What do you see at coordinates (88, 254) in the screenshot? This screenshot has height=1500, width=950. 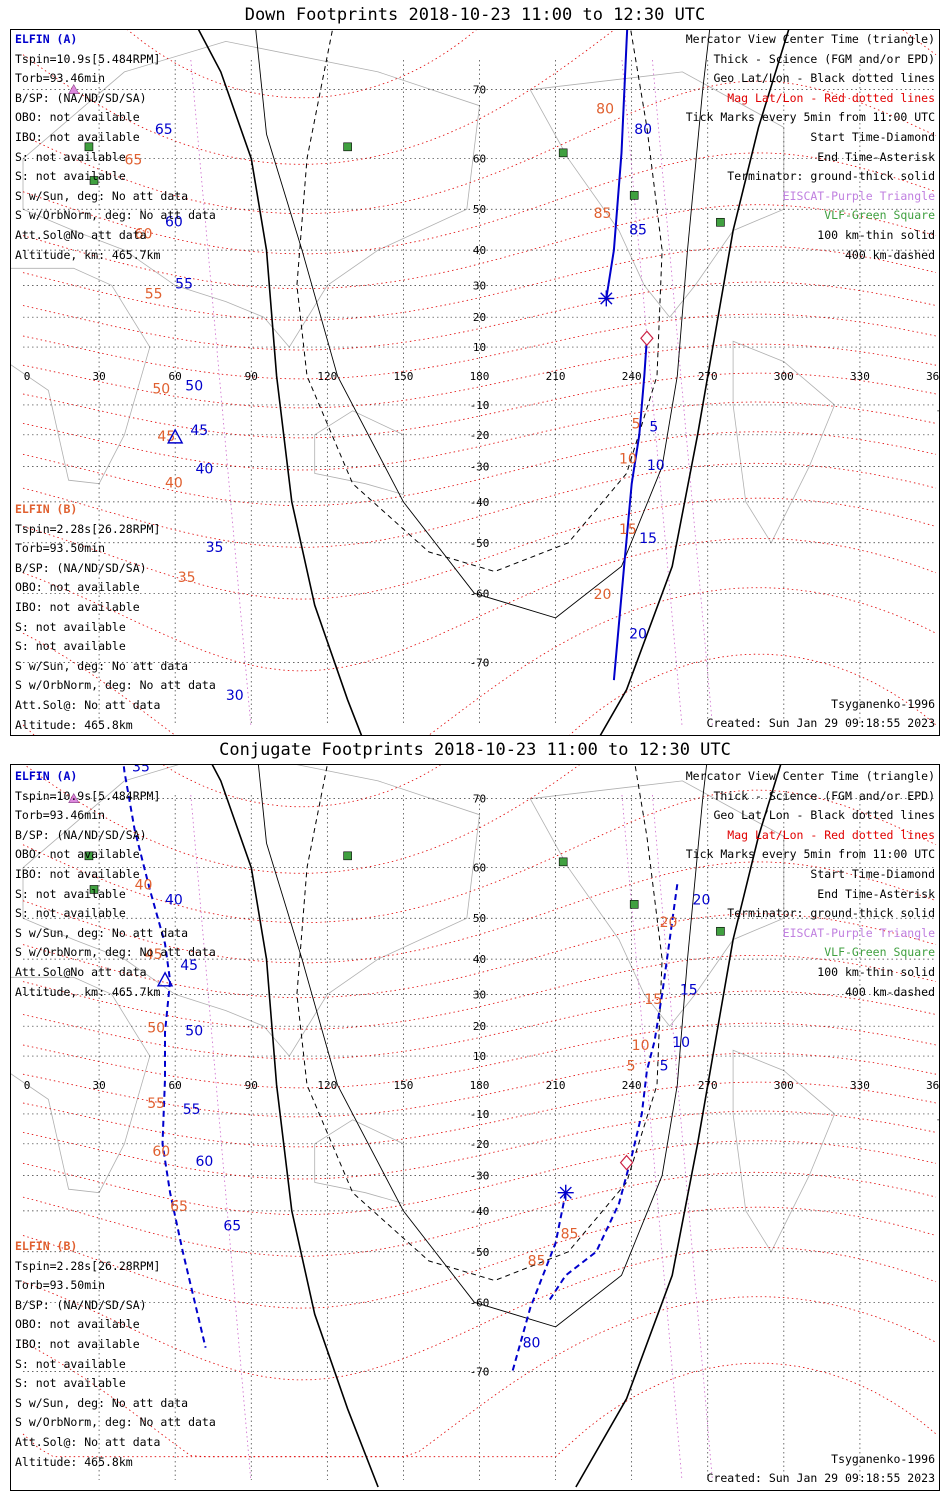 I see `legend-line: Altitude, km: 465.7km` at bounding box center [88, 254].